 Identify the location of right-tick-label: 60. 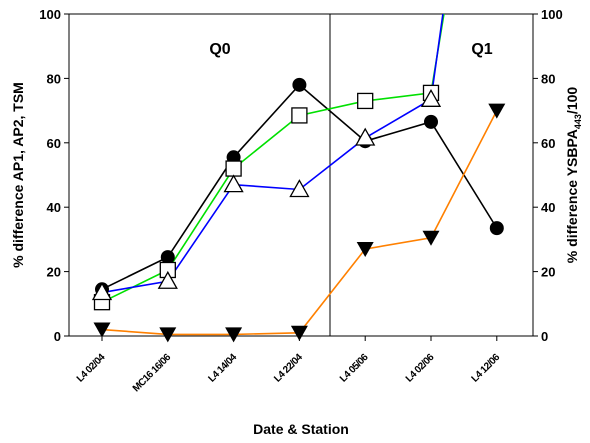
(548, 143).